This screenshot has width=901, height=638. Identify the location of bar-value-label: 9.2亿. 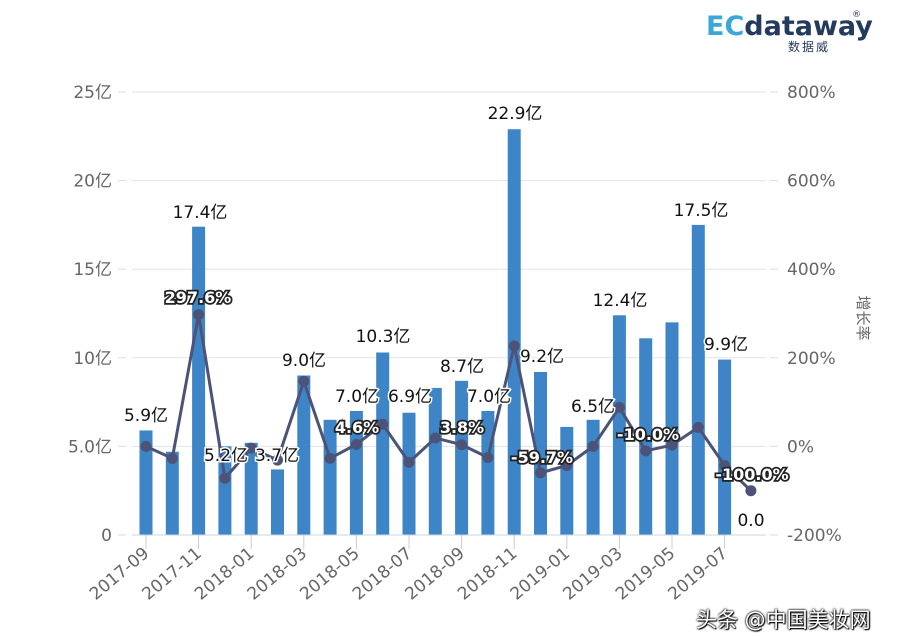
(542, 357).